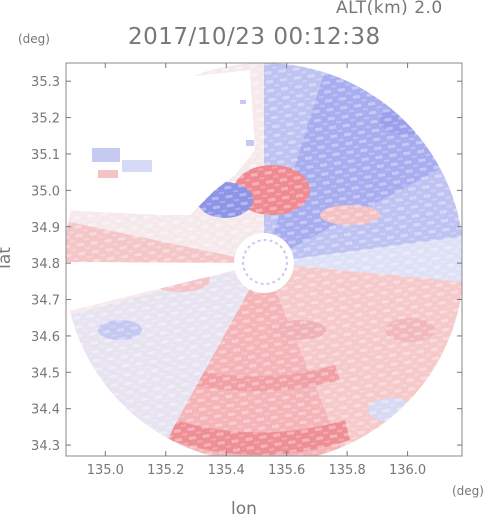  I want to click on y-tick-label: 35.3, so click(45, 82).